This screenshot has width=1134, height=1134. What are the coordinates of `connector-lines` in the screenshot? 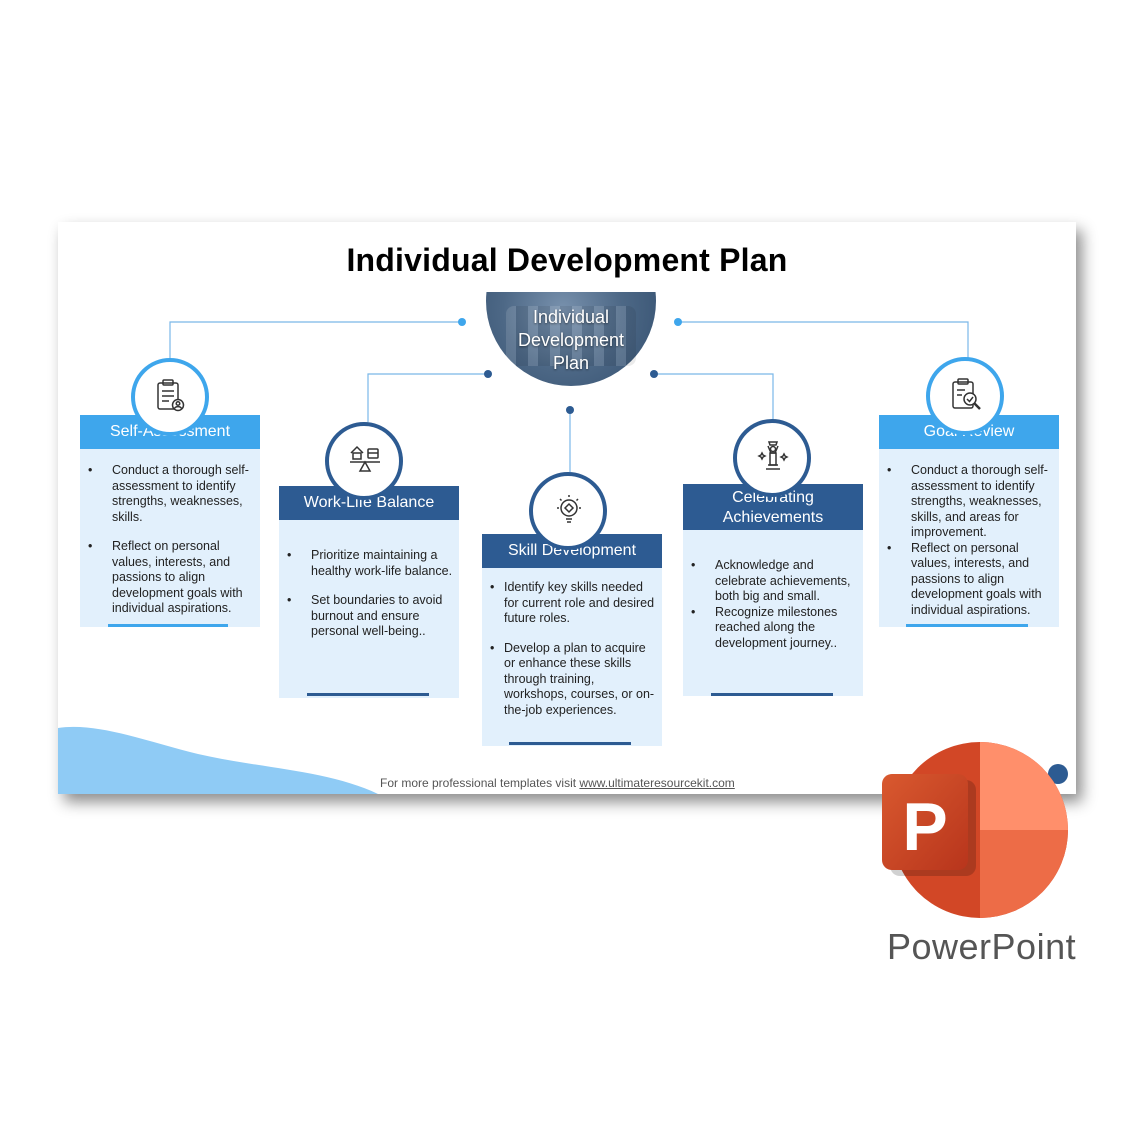 It's located at (569, 395).